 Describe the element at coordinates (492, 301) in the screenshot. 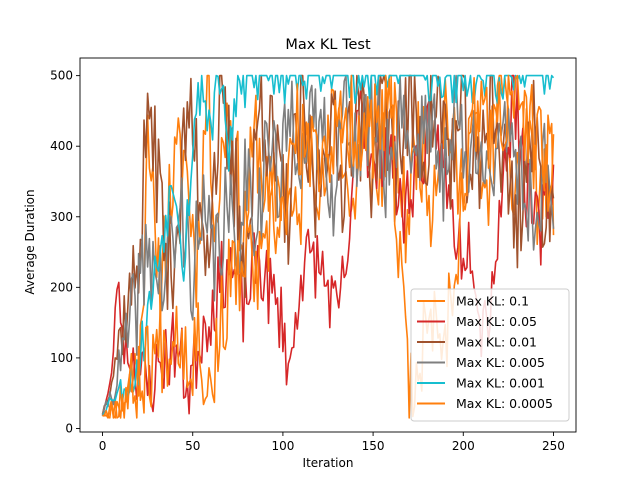

I see `legend-label: Max KL: 0.1` at that location.